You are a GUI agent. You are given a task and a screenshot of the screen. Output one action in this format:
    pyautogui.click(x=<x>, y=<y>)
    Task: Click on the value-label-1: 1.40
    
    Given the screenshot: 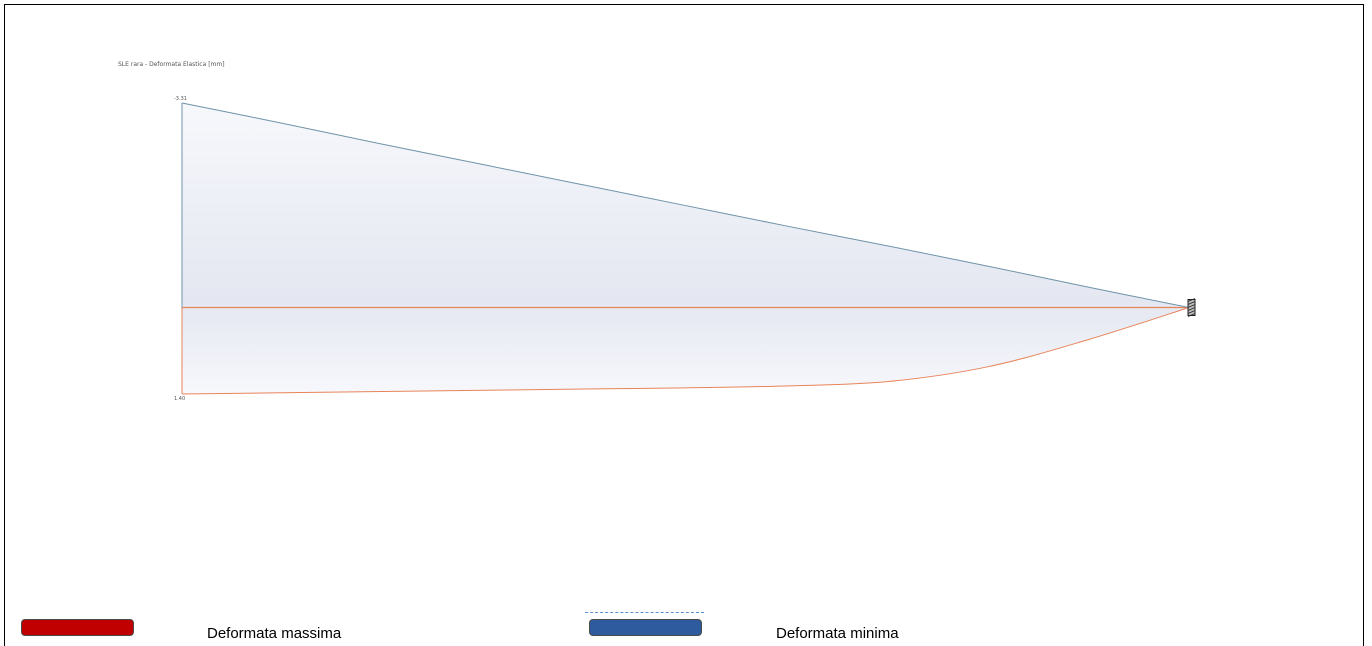 What is the action you would take?
    pyautogui.click(x=179, y=399)
    